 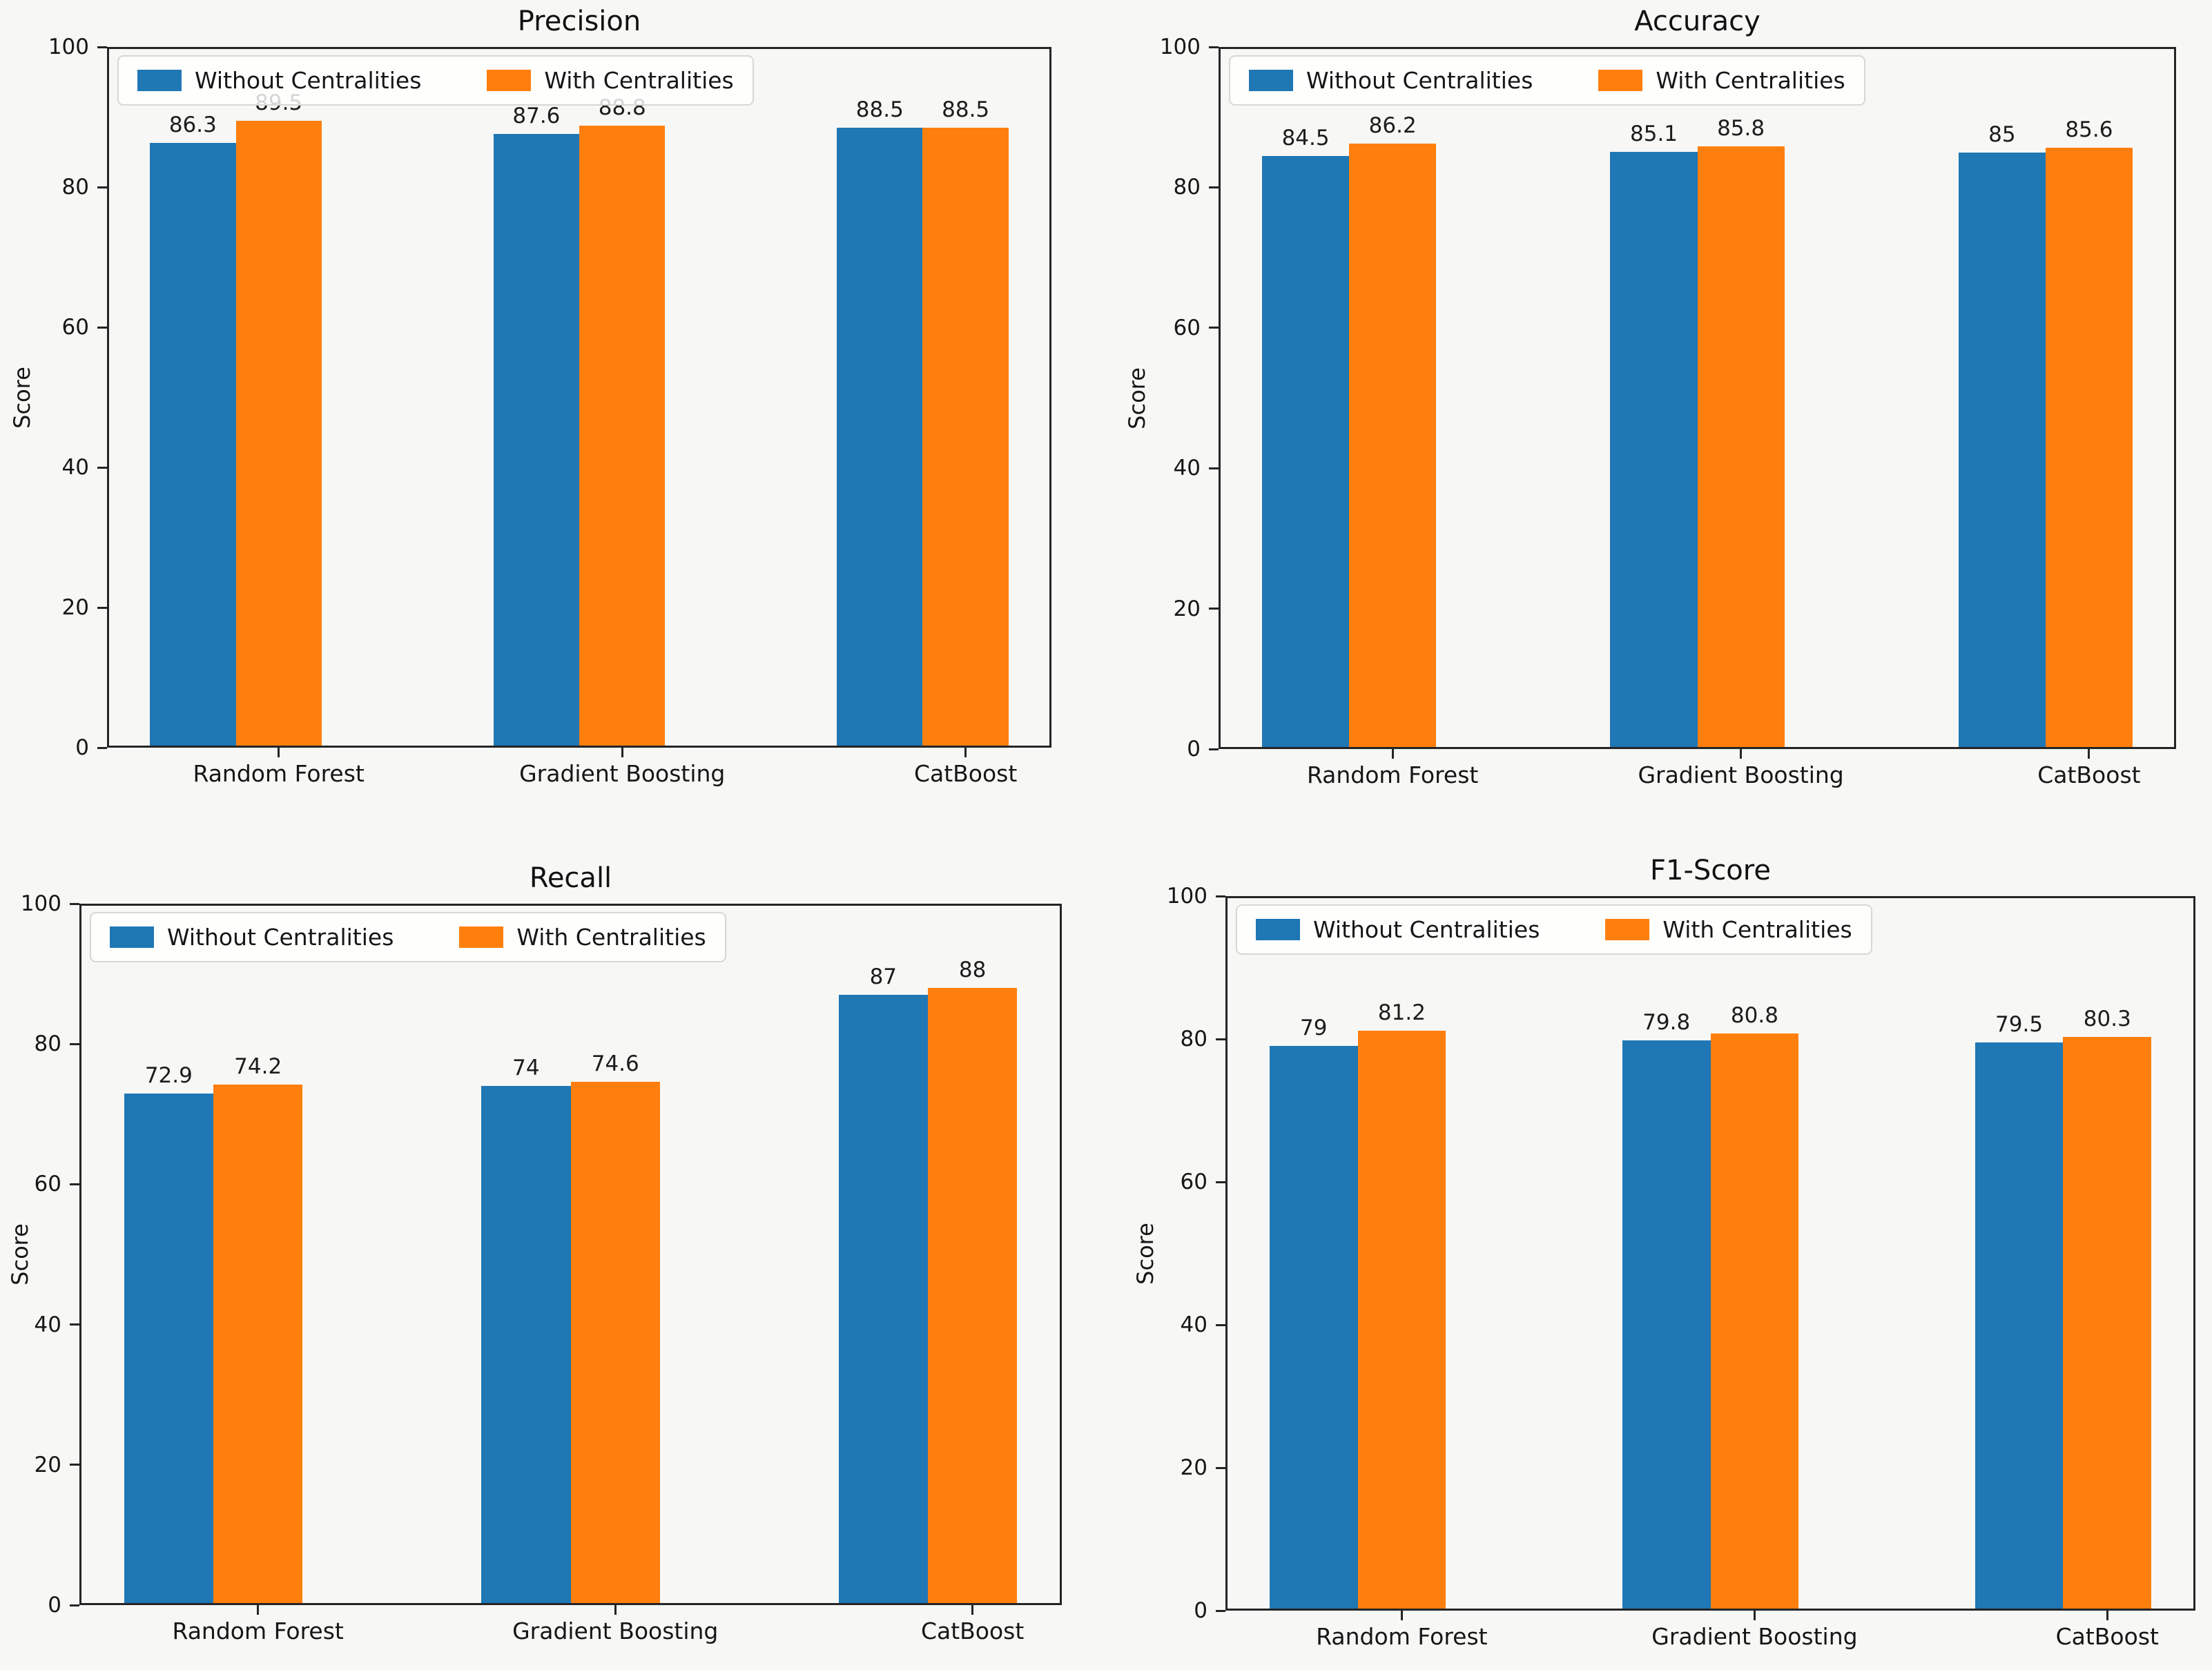 I want to click on bar-without-centralities-gradient-boosting, so click(x=1667, y=1325).